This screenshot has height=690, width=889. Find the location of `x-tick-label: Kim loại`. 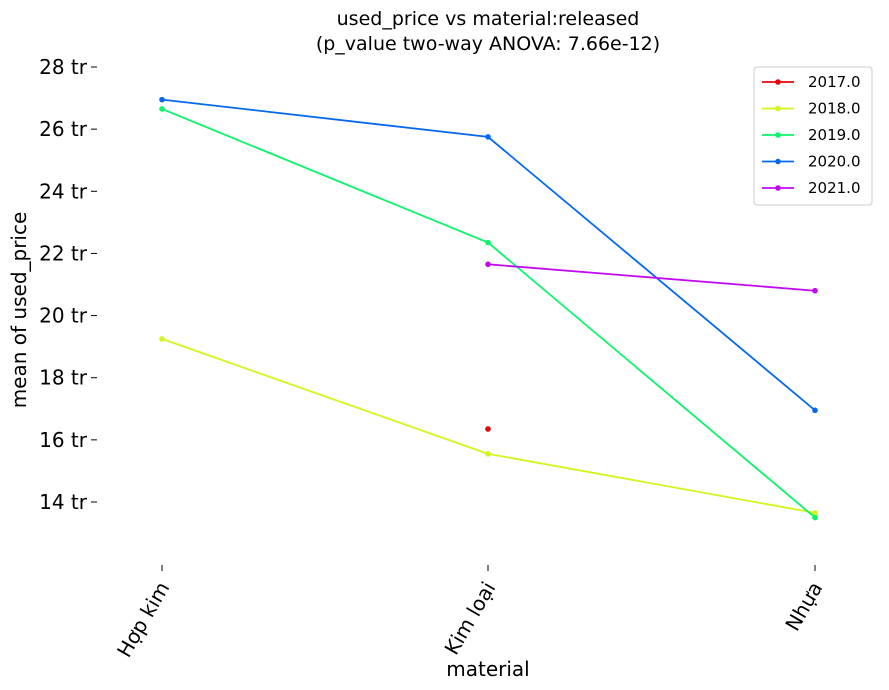

x-tick-label: Kim loại is located at coordinates (469, 618).